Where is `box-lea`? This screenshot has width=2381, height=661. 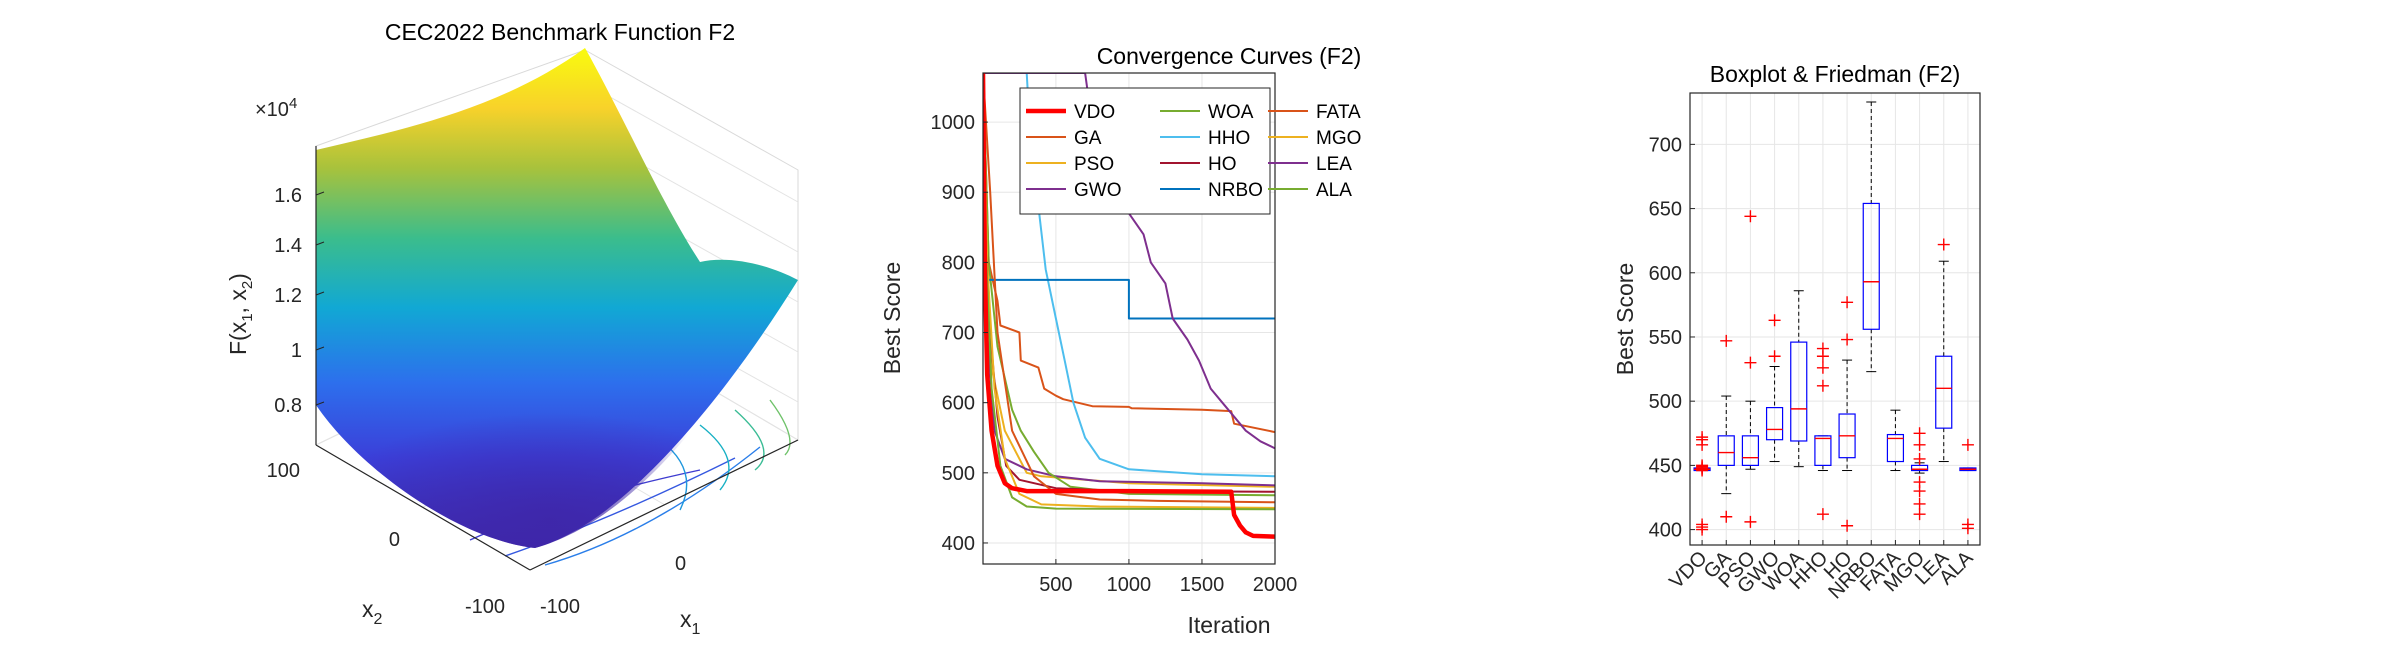
box-lea is located at coordinates (1944, 392).